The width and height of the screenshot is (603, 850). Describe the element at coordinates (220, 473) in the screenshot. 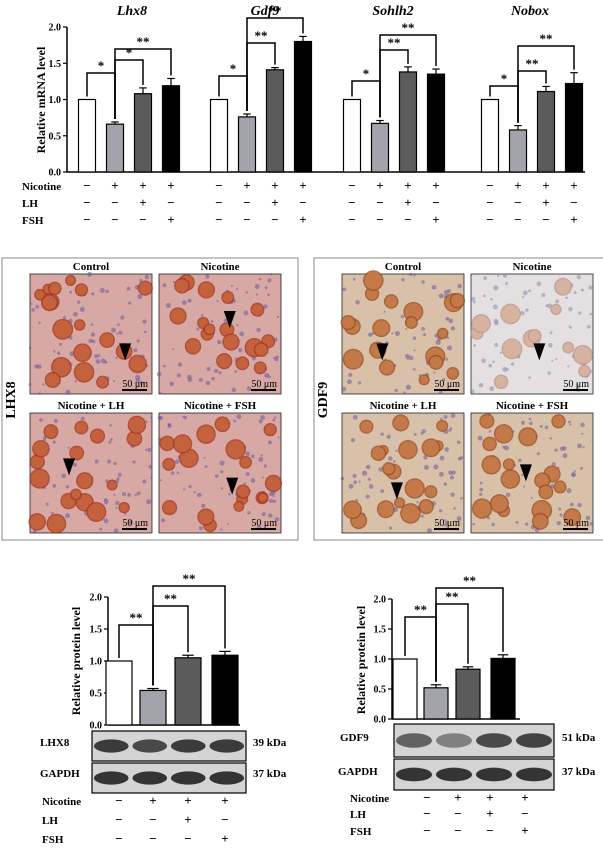

I see `tissue-section` at that location.